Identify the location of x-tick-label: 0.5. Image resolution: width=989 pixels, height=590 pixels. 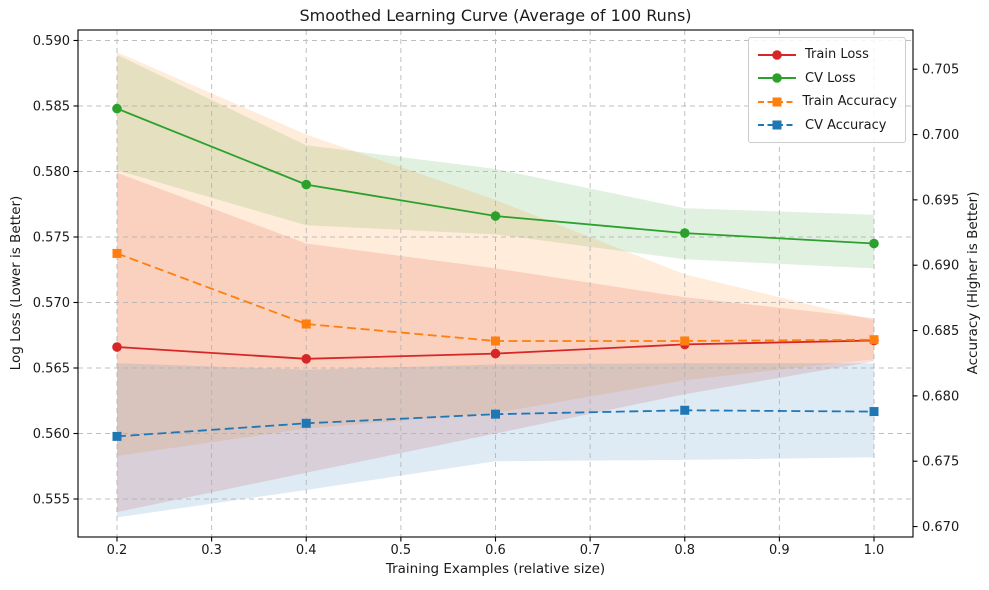
(401, 550).